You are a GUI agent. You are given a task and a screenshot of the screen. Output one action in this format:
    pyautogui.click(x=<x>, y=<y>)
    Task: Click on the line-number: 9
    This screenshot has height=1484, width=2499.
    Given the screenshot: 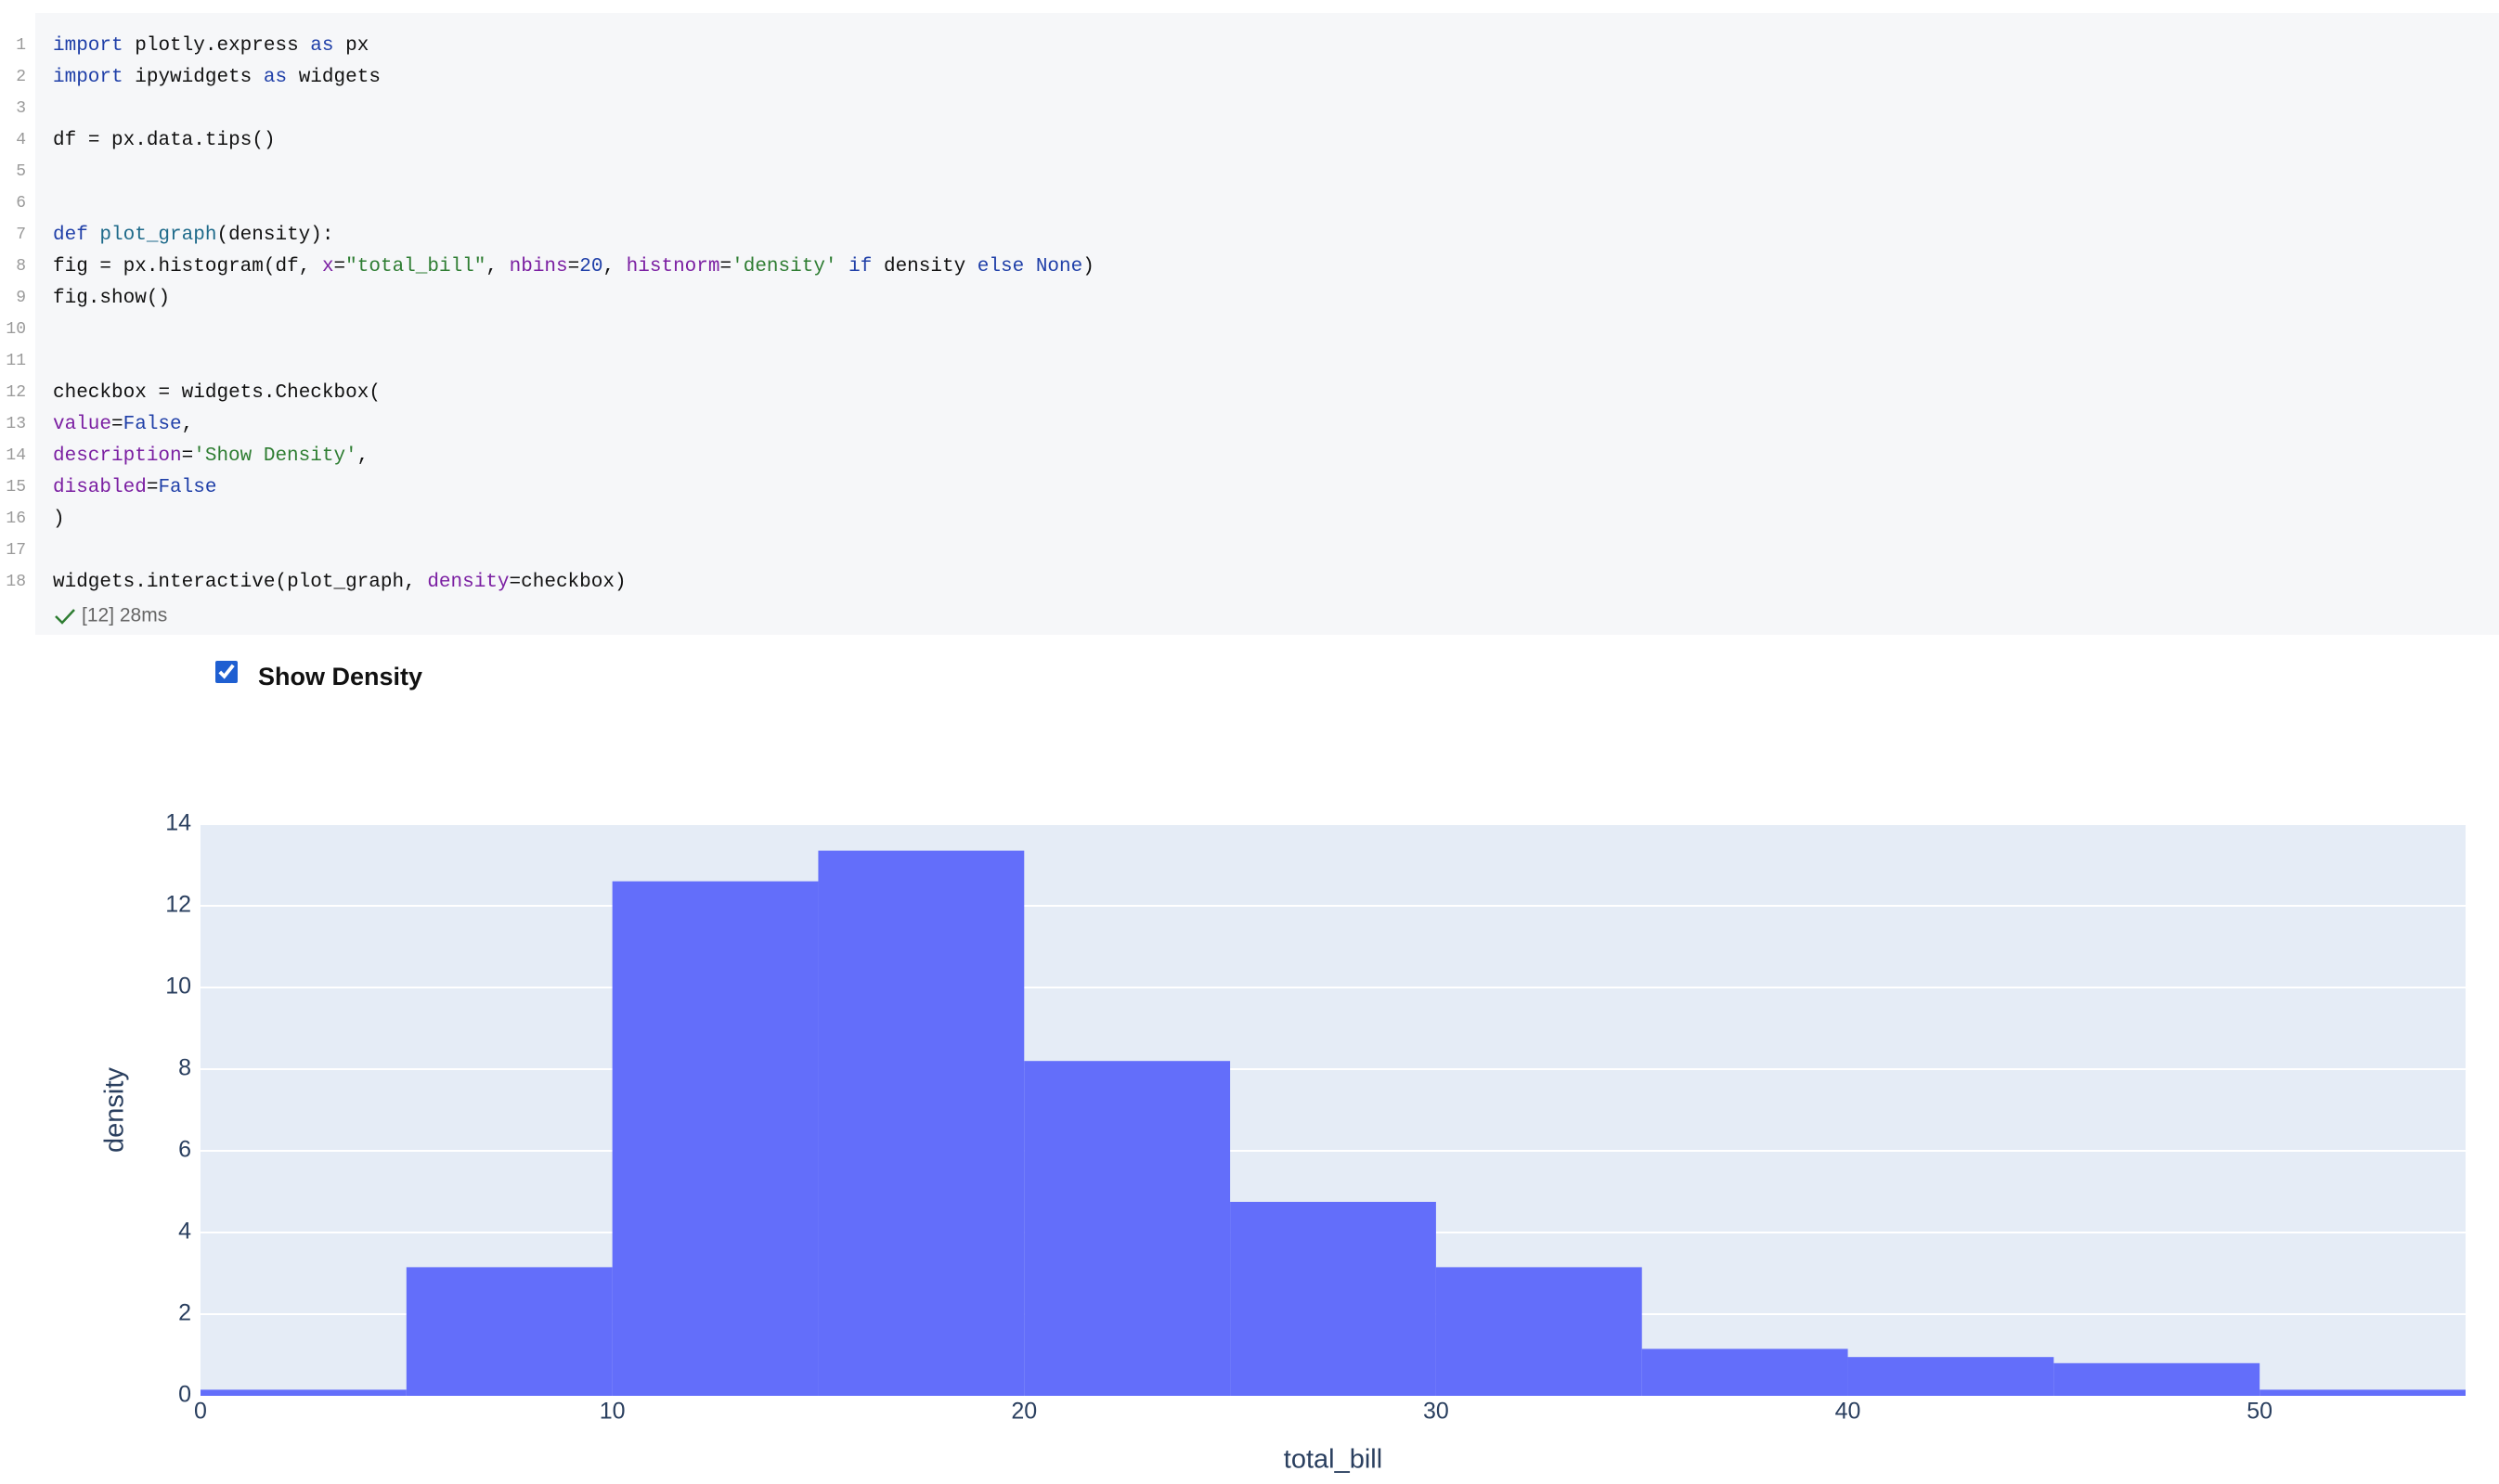 What is the action you would take?
    pyautogui.click(x=21, y=298)
    